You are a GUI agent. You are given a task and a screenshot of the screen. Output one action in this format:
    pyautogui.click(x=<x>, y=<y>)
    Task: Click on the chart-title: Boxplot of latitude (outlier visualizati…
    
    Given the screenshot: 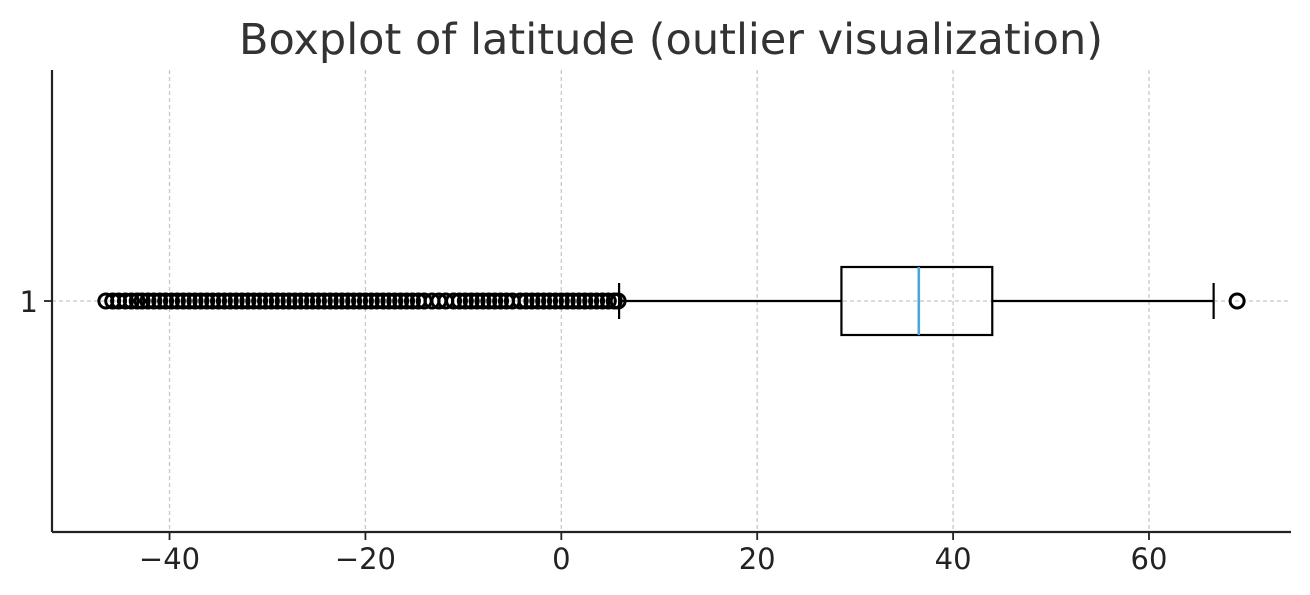 What is the action you would take?
    pyautogui.click(x=671, y=40)
    